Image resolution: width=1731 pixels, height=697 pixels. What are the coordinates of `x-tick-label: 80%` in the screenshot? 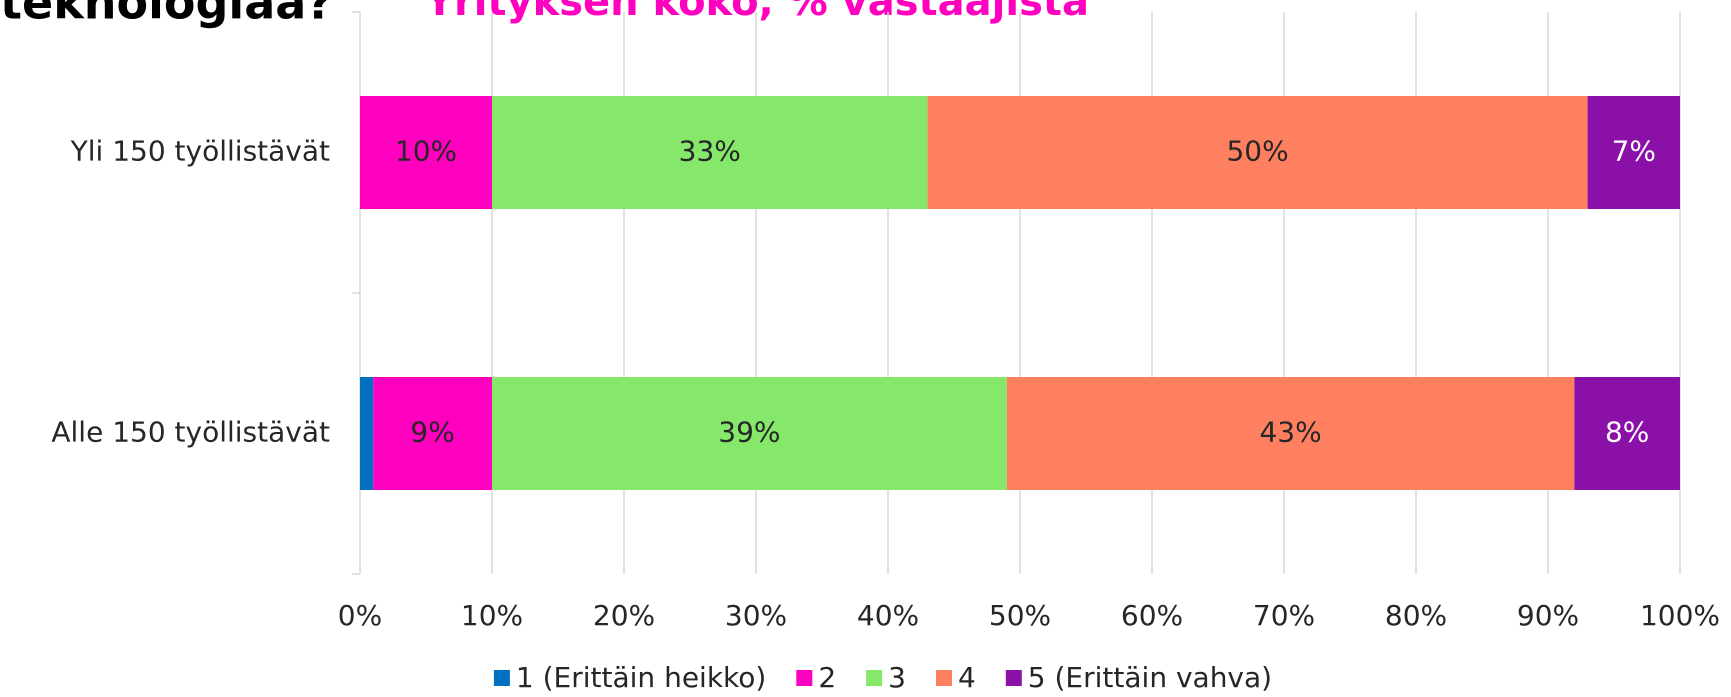 It's located at (1416, 615).